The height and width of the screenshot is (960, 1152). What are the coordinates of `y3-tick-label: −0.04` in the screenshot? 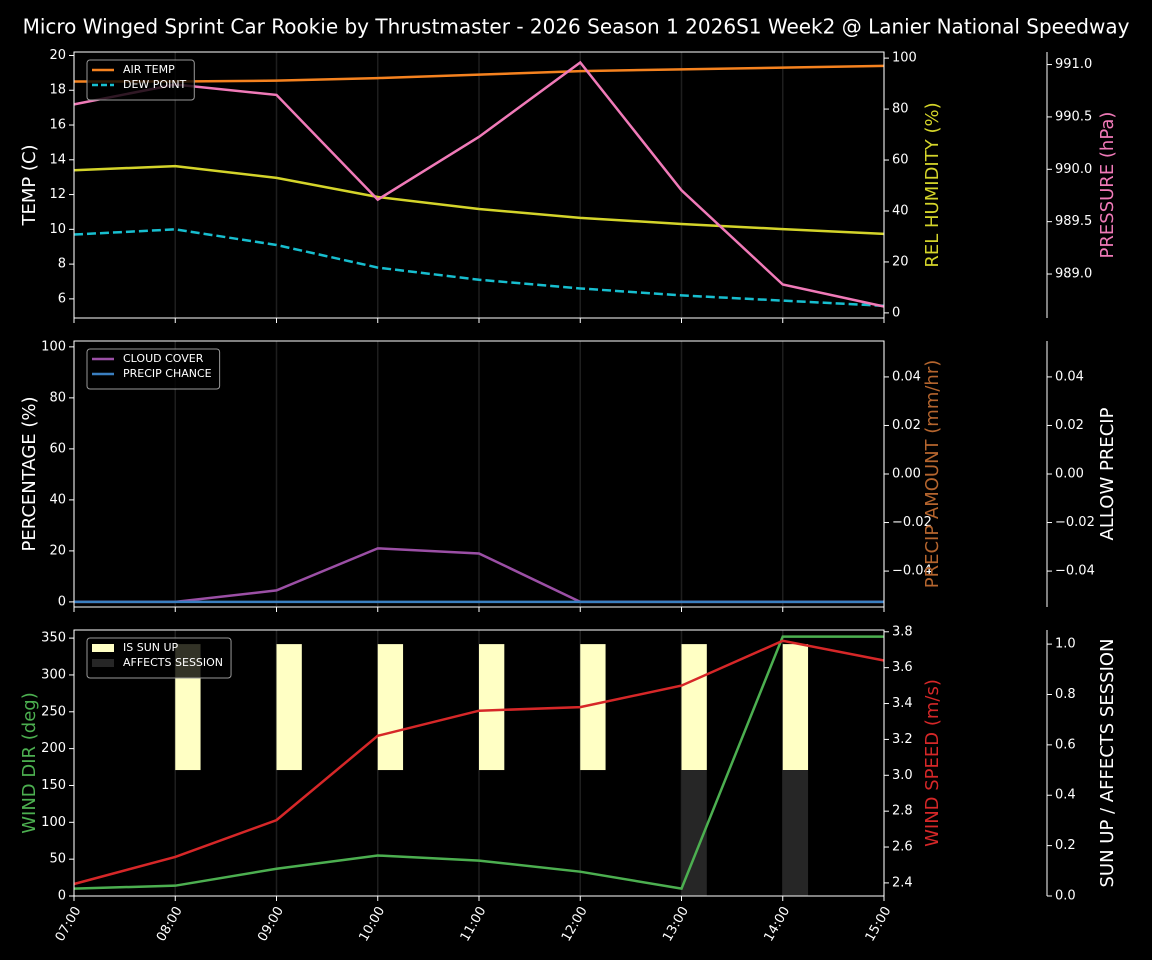 It's located at (1075, 571).